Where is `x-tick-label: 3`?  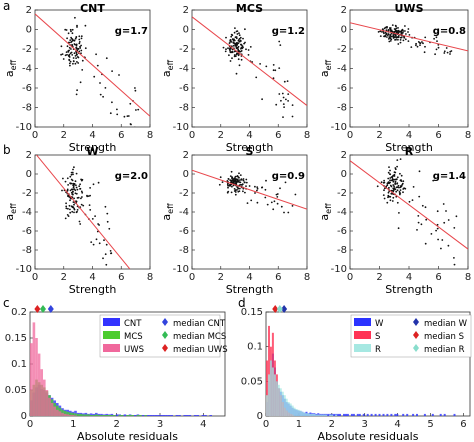 x-tick-label: 3 is located at coordinates (365, 424).